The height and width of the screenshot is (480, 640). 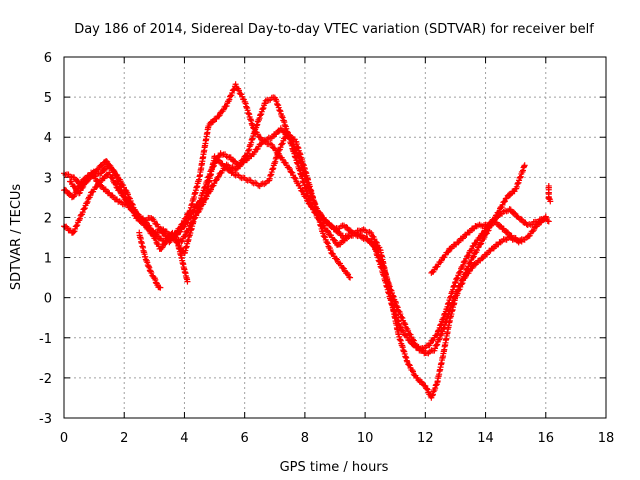 I want to click on y-axis-label: SDTVAR / TECUs, so click(x=16, y=237).